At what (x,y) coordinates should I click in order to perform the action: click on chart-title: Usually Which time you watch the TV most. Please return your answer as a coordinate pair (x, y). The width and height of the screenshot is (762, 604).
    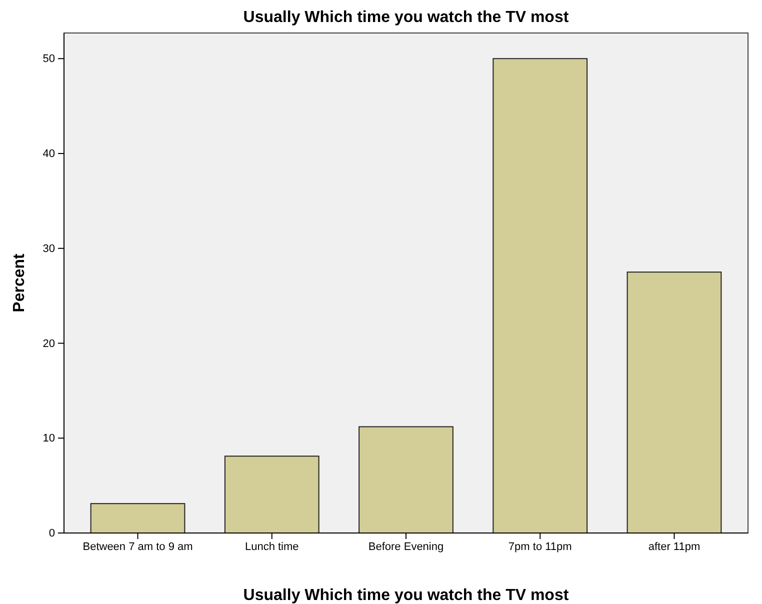
    Looking at the image, I should click on (406, 17).